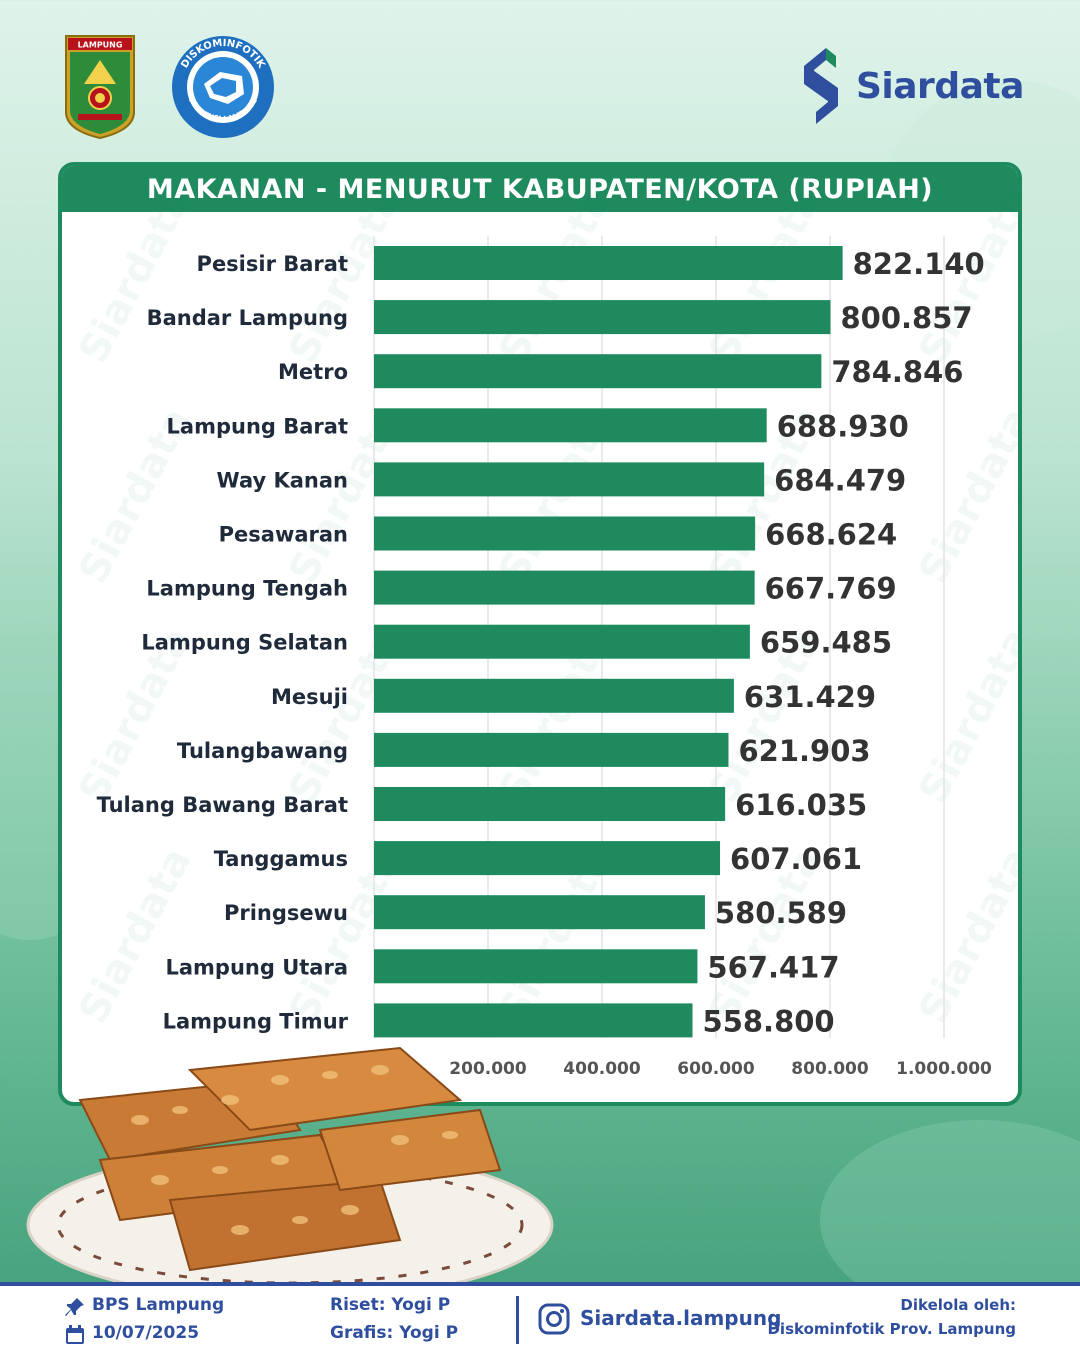 The width and height of the screenshot is (1080, 1350). I want to click on bar-tanggamus, so click(547, 858).